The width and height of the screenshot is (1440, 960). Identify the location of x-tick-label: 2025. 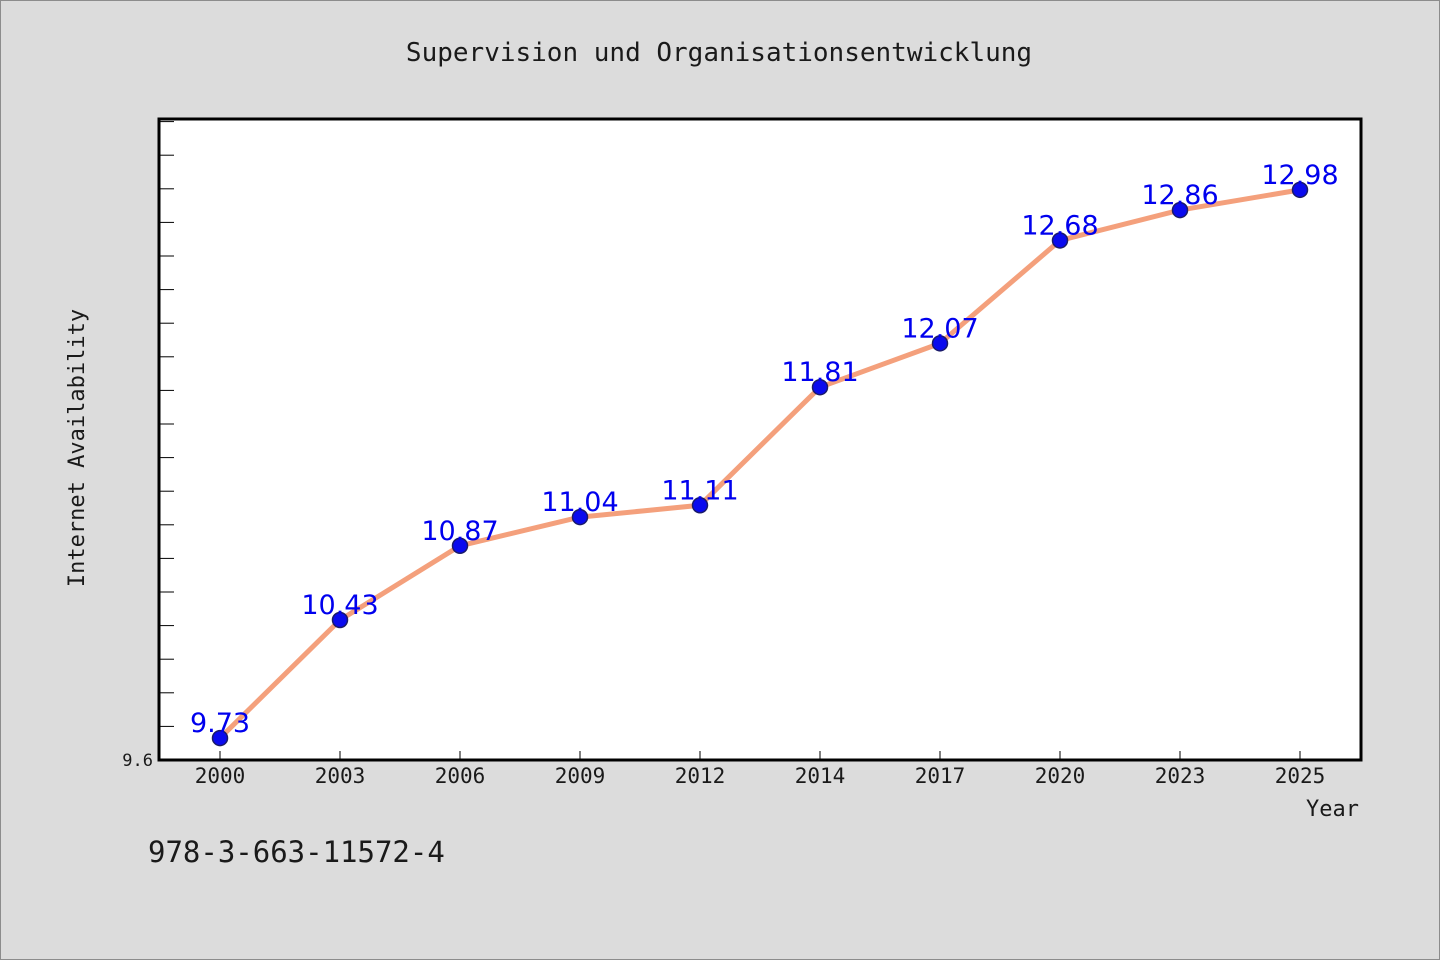
(1300, 776).